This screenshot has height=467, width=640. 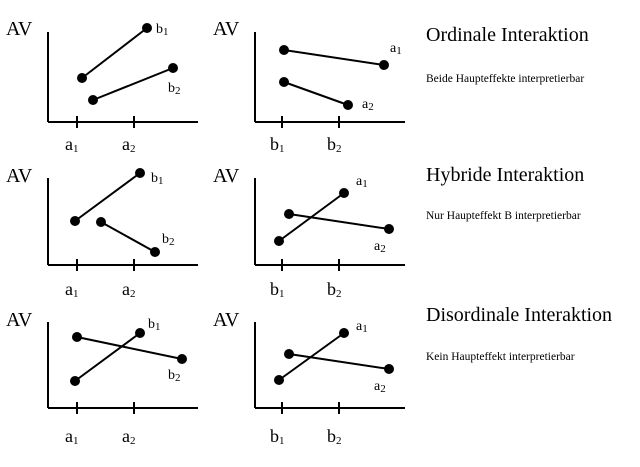 I want to click on panel-r2c2: AV b1 b2 a1 a2, so click(x=309, y=232).